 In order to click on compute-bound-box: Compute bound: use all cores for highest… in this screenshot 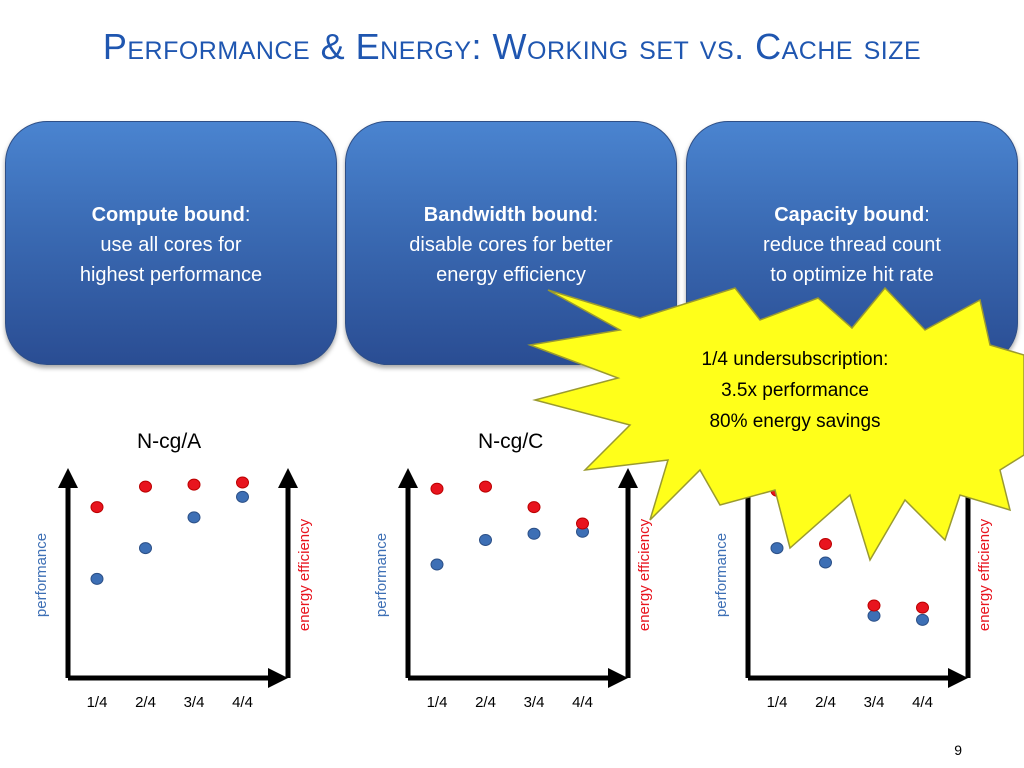, I will do `click(171, 243)`.